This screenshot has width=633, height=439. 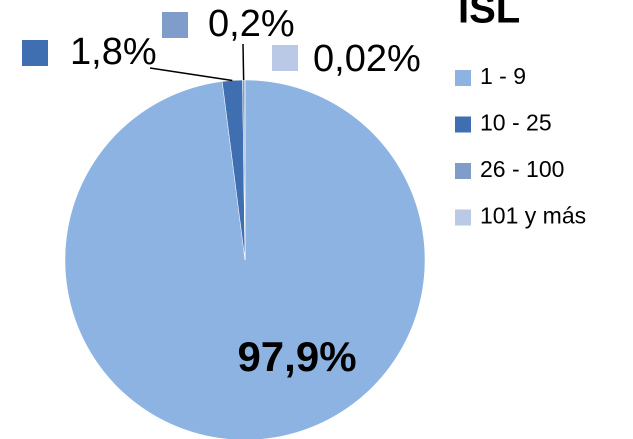 What do you see at coordinates (503, 76) in the screenshot?
I see `legend-label: 1 - 9` at bounding box center [503, 76].